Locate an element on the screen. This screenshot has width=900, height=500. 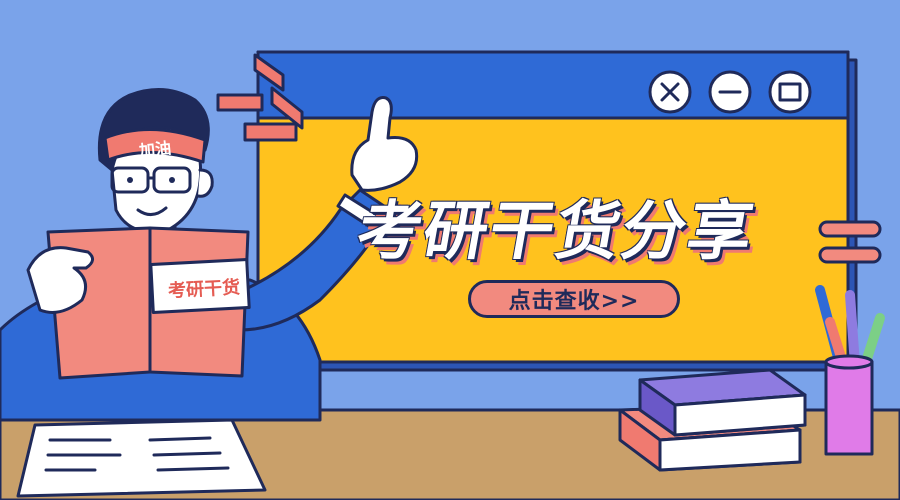
book-stack is located at coordinates (712, 420).